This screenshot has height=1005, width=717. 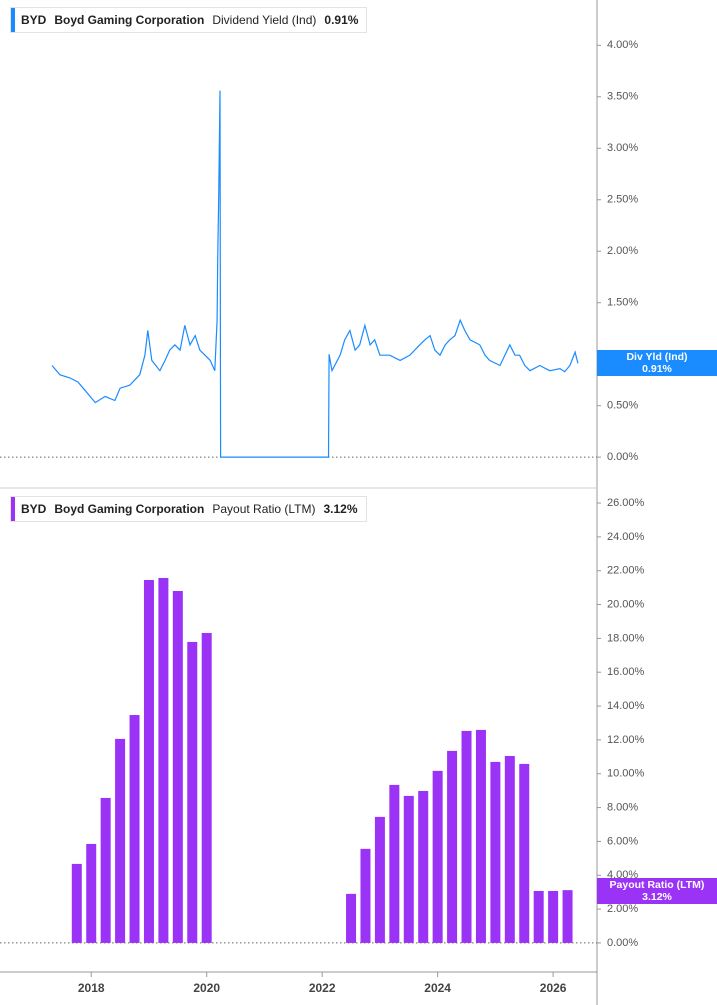 What do you see at coordinates (622, 303) in the screenshot?
I see `y-tick-label: 1.50%` at bounding box center [622, 303].